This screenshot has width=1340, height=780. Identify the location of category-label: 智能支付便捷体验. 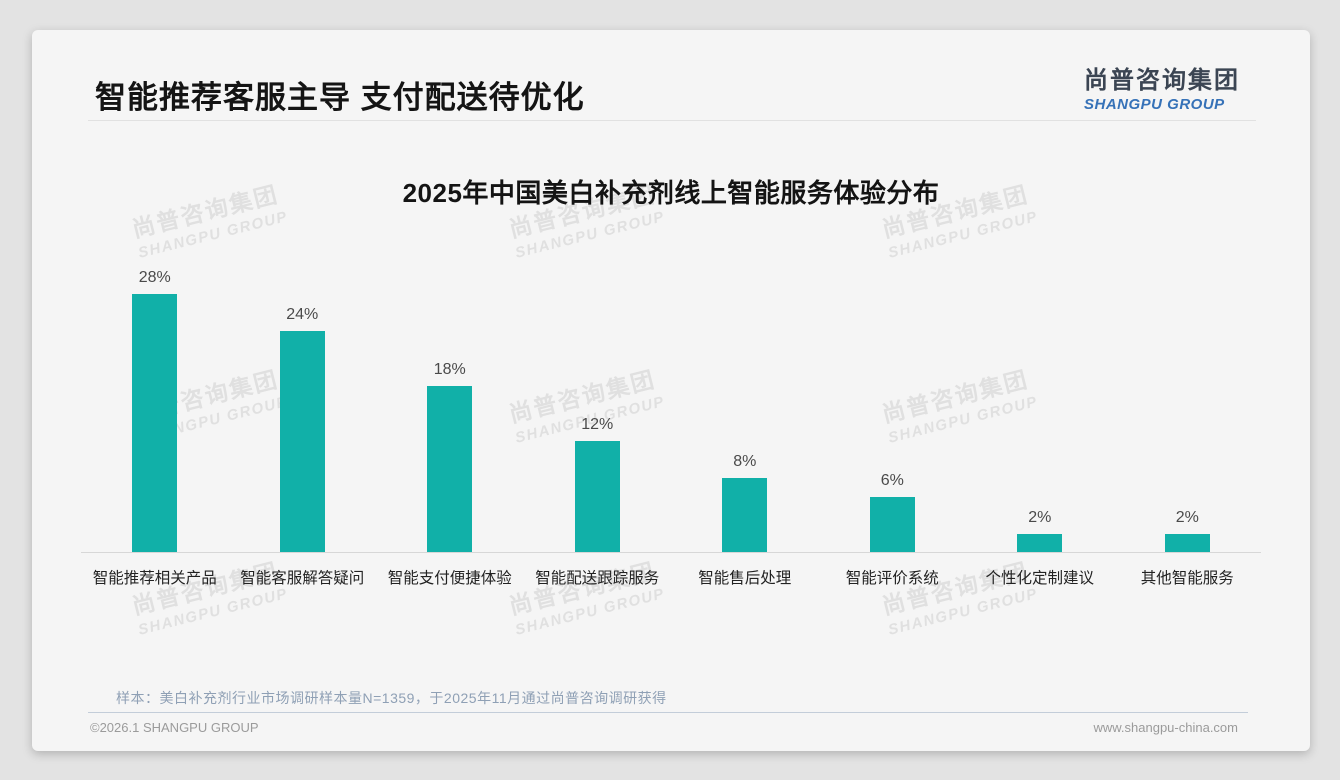
(449, 578).